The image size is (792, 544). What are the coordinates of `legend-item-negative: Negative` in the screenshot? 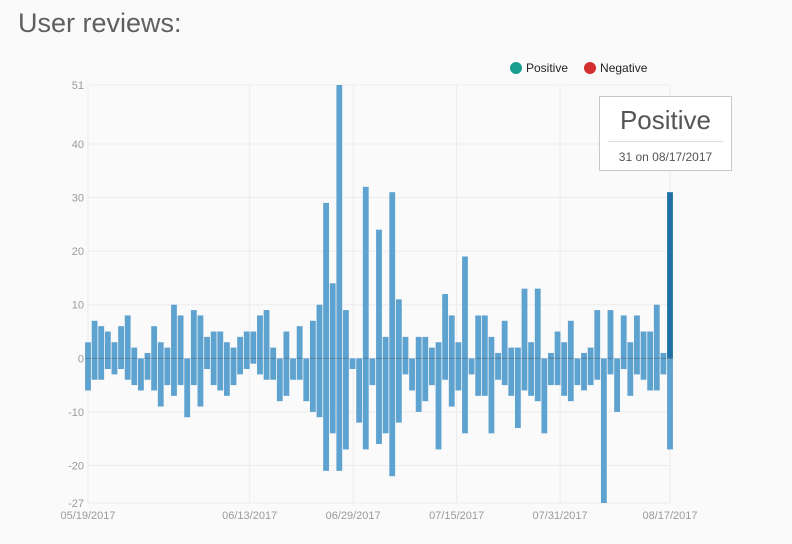 It's located at (615, 68).